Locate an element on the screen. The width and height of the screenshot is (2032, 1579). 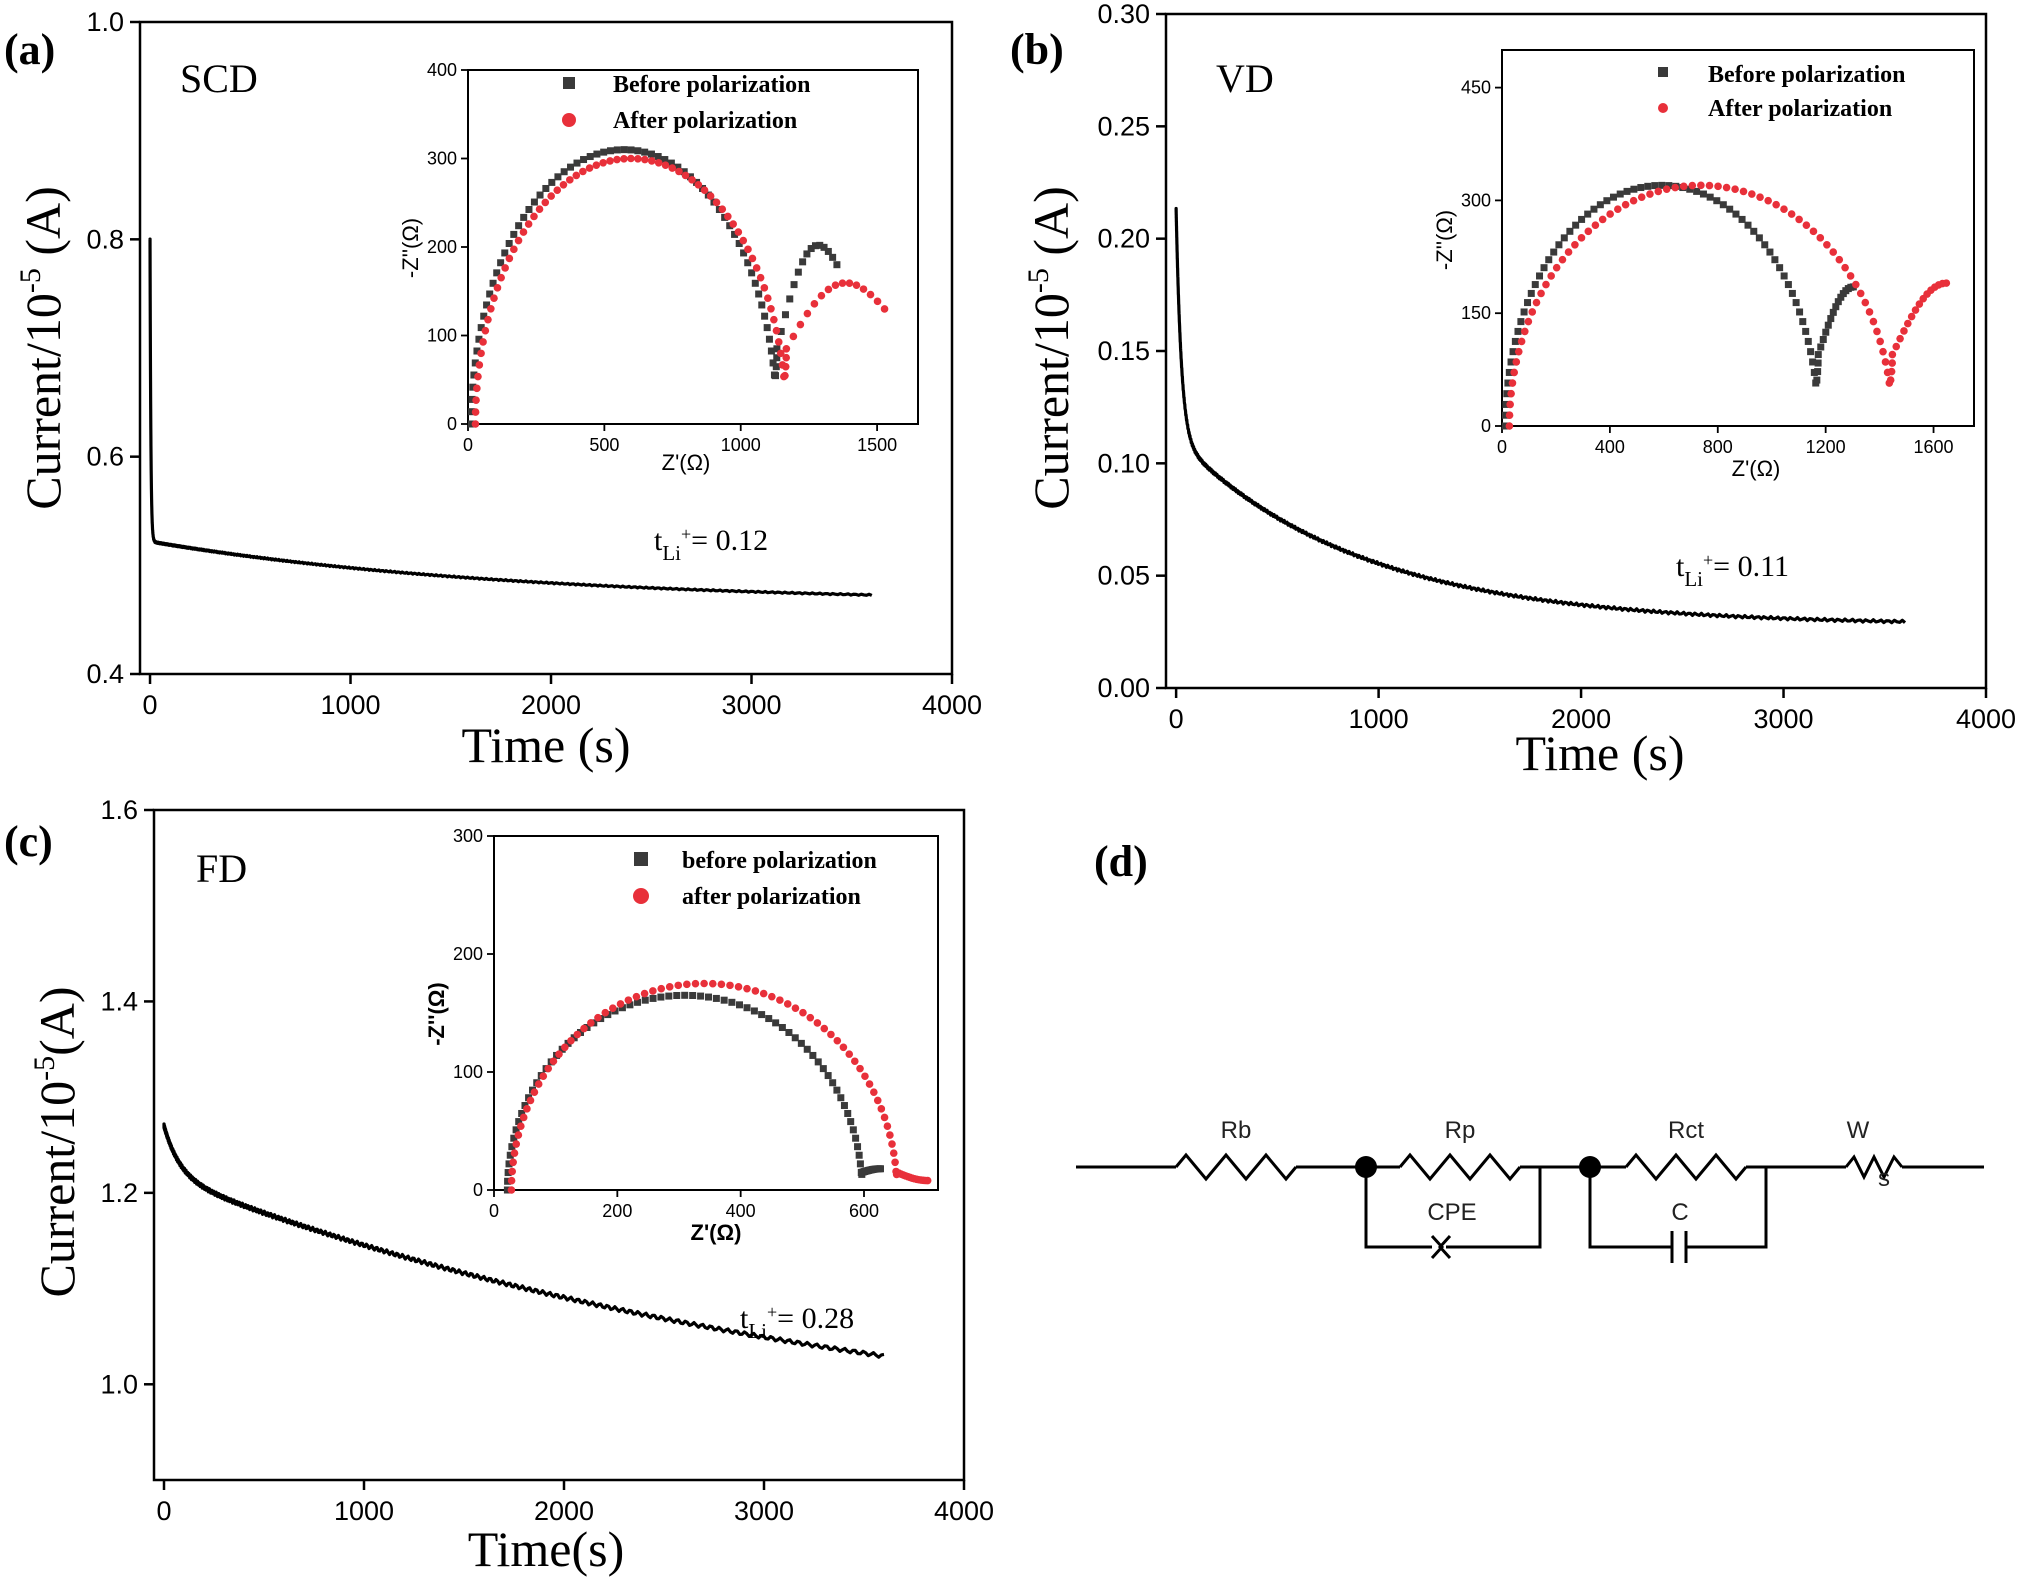
panel-a-sample-name: SCD is located at coordinates (219, 78).